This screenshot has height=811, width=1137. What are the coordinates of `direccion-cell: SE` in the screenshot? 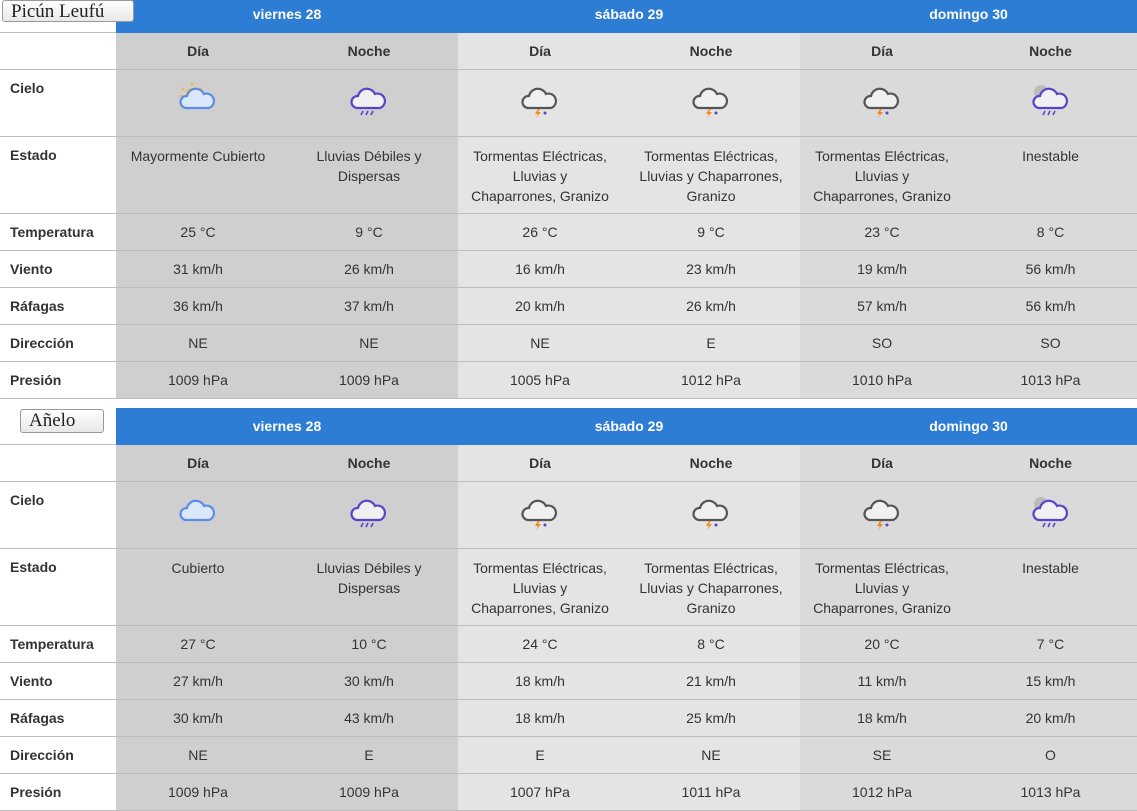 It's located at (882, 755).